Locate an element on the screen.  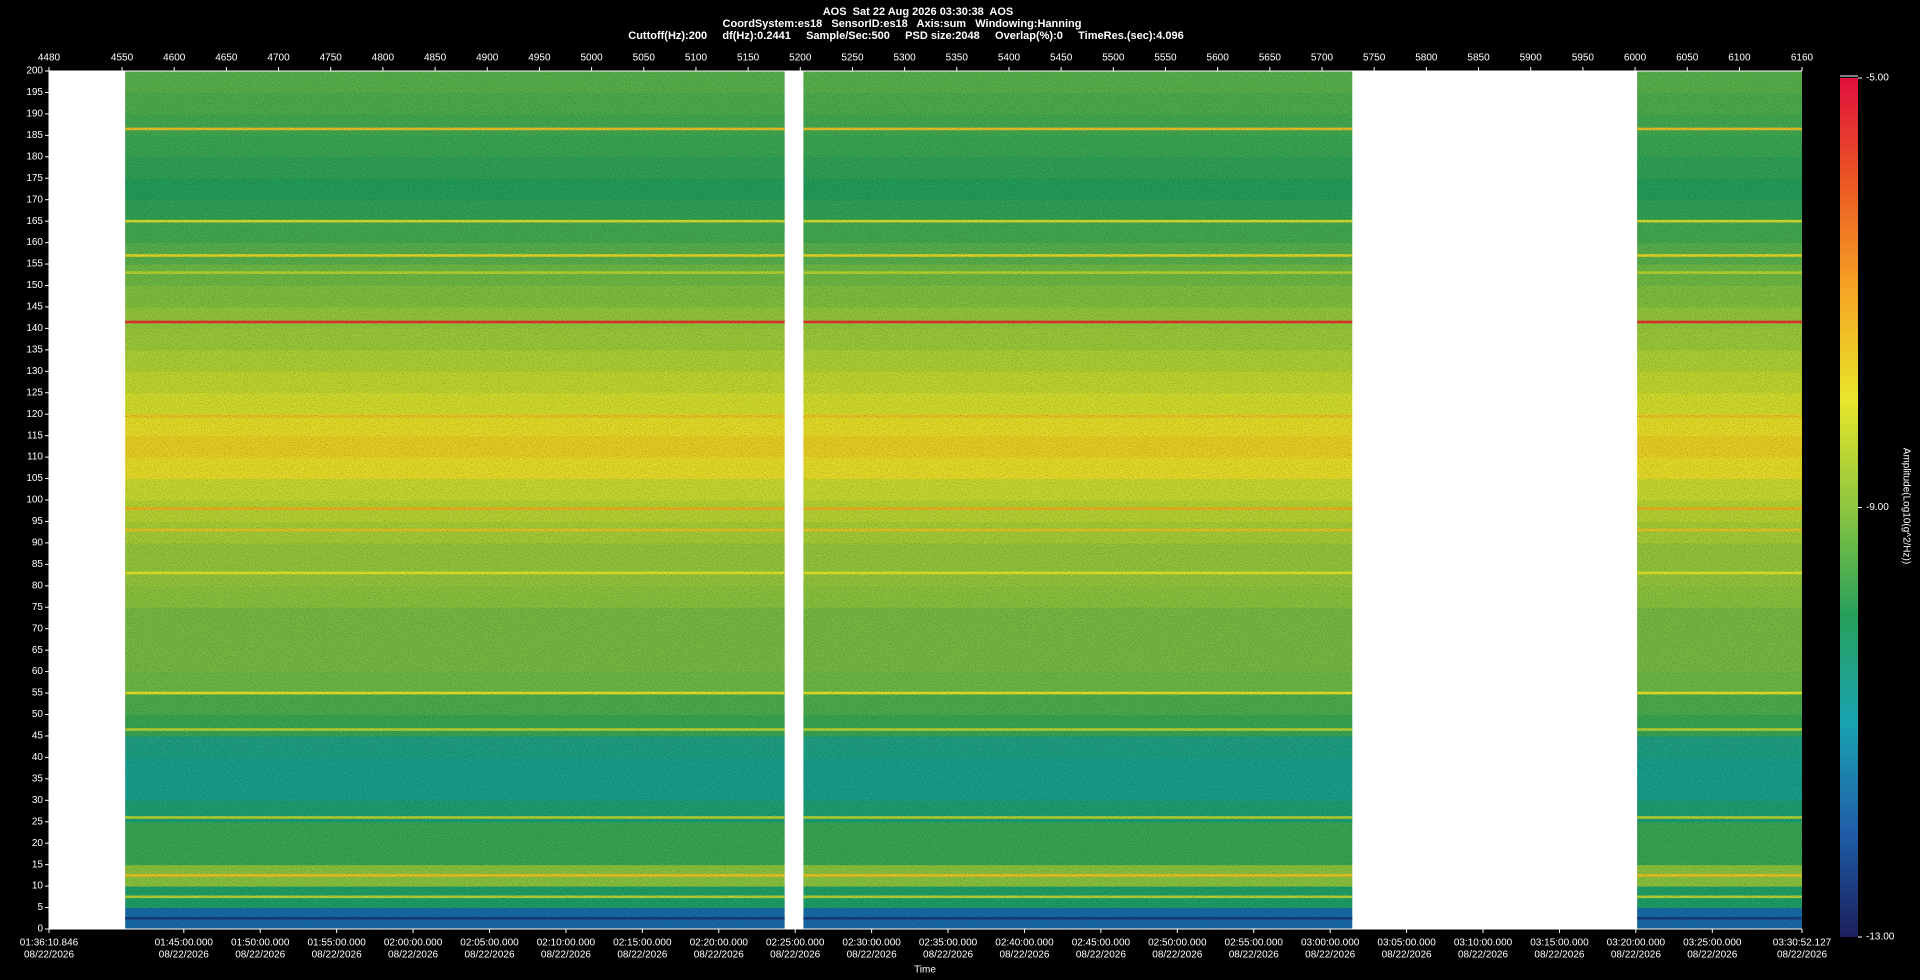
y-tick-label: 40 is located at coordinates (38, 757).